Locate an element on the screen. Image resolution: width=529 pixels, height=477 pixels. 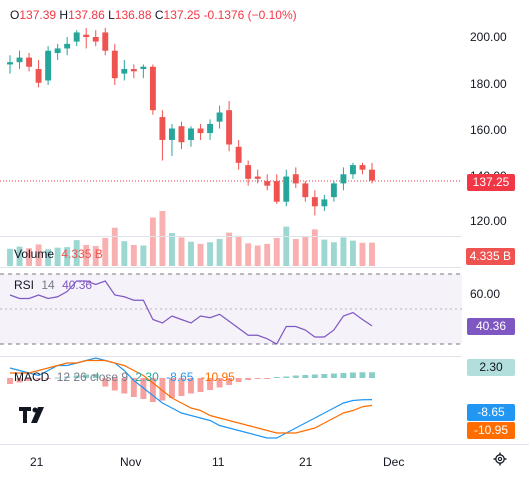
tradingview-logo-icon is located at coordinates (34, 415).